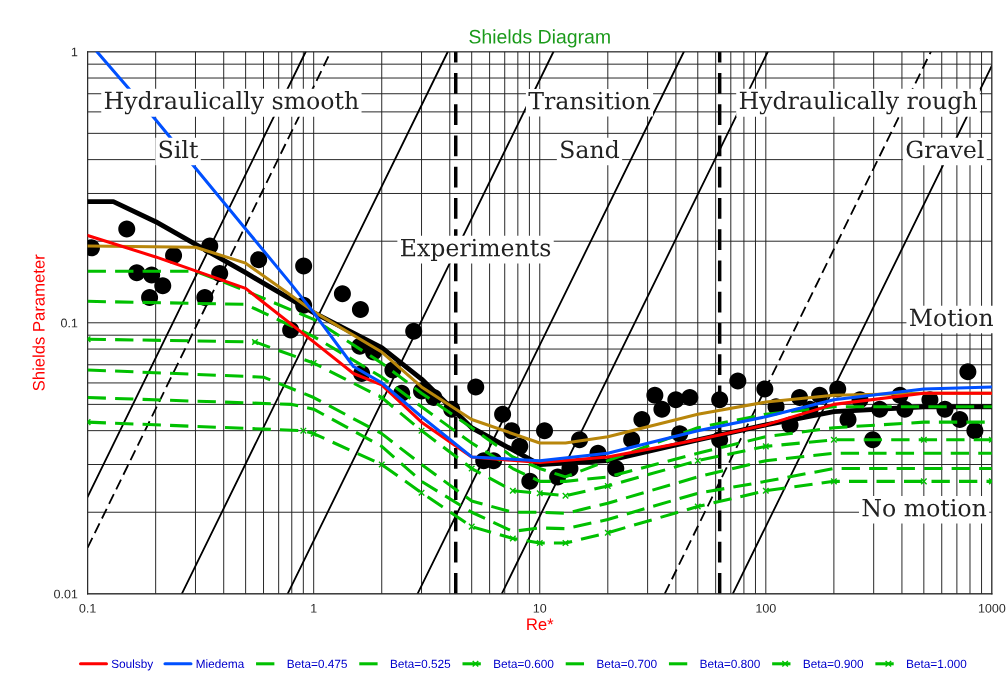 The height and width of the screenshot is (681, 1007). Describe the element at coordinates (524, 664) in the screenshot. I see `legend-label: Beta=0.600` at that location.